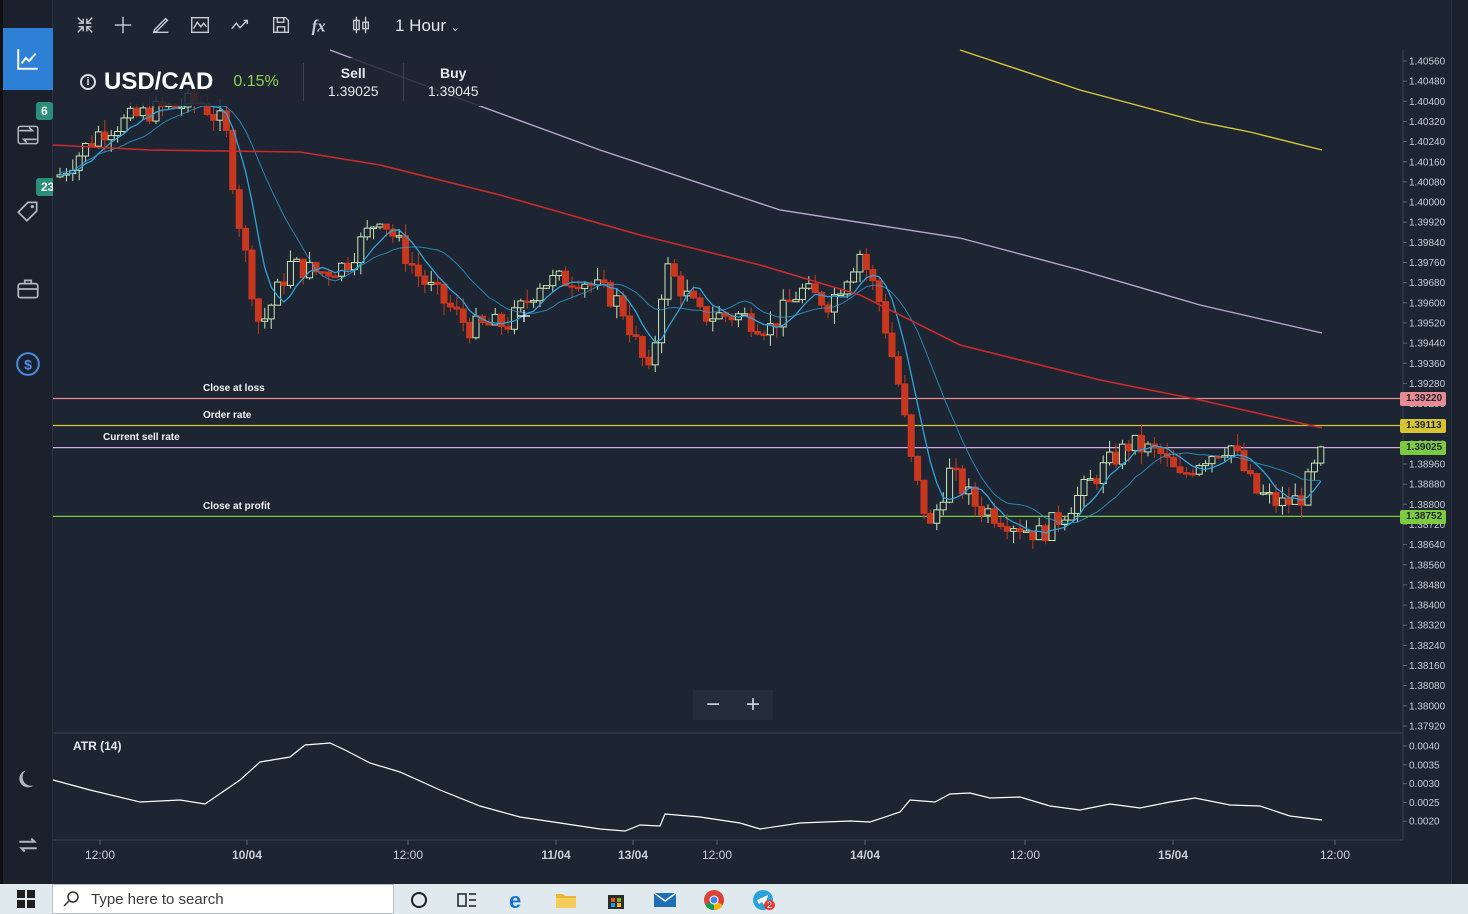  I want to click on price-axis-label: 1.38720, so click(1427, 525).